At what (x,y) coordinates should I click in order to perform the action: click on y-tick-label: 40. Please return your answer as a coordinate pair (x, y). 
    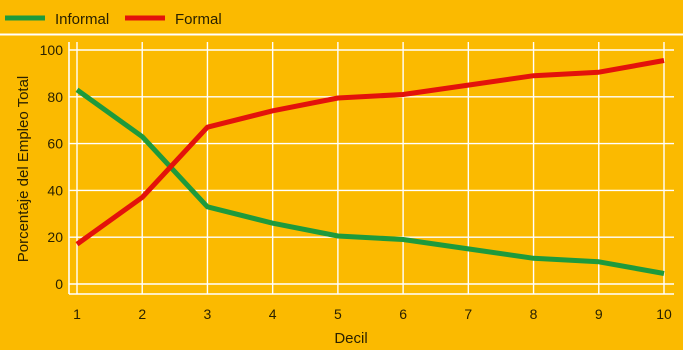
    Looking at the image, I should click on (55, 190).